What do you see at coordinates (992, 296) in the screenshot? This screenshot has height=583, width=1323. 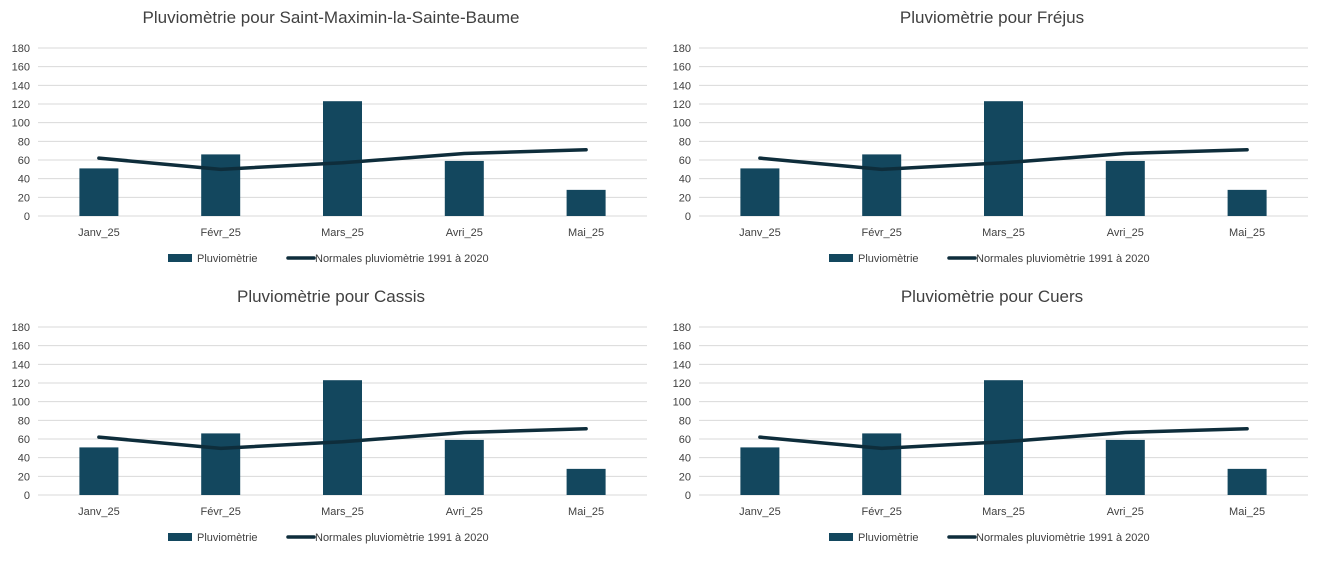 I see `chart-title: Pluviomètrie pour Cuers` at bounding box center [992, 296].